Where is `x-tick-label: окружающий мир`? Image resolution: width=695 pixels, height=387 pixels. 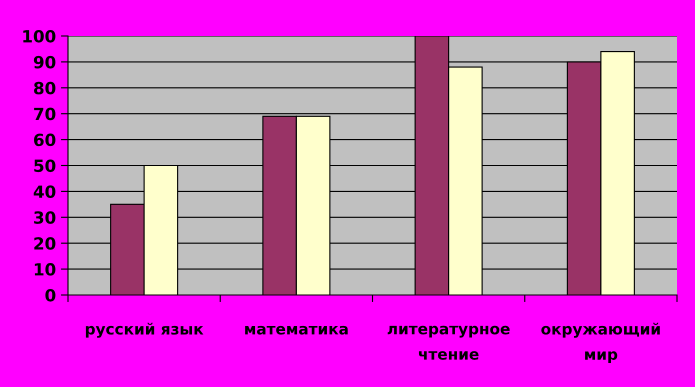
x-tick-label: окружающий мир is located at coordinates (600, 342).